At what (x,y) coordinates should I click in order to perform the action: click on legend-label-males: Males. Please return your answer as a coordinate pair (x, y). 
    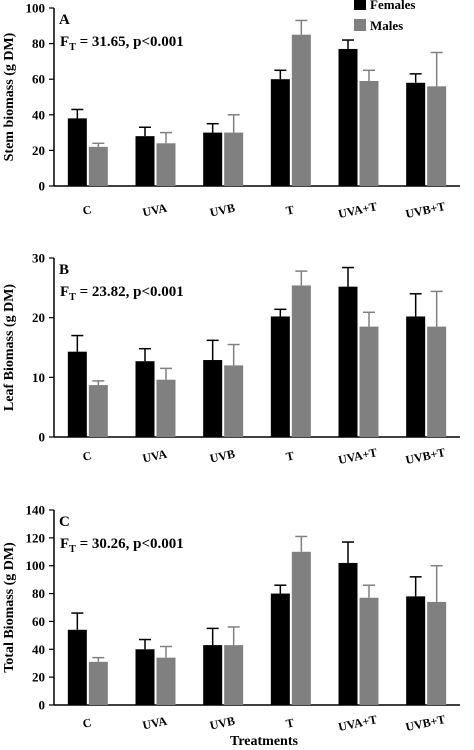
    Looking at the image, I should click on (386, 25).